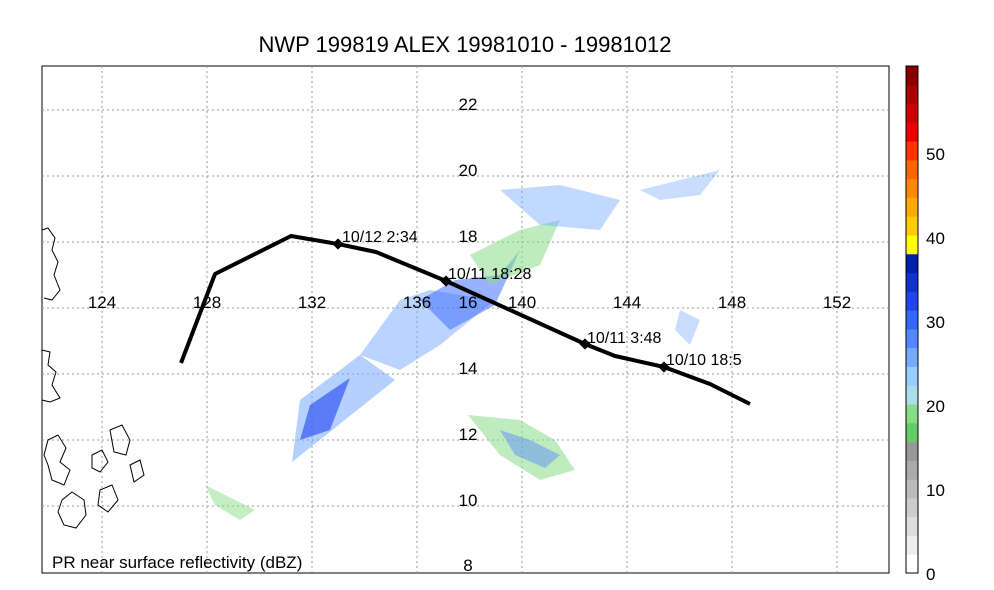  I want to click on colorbar-tick-label: 30, so click(935, 322).